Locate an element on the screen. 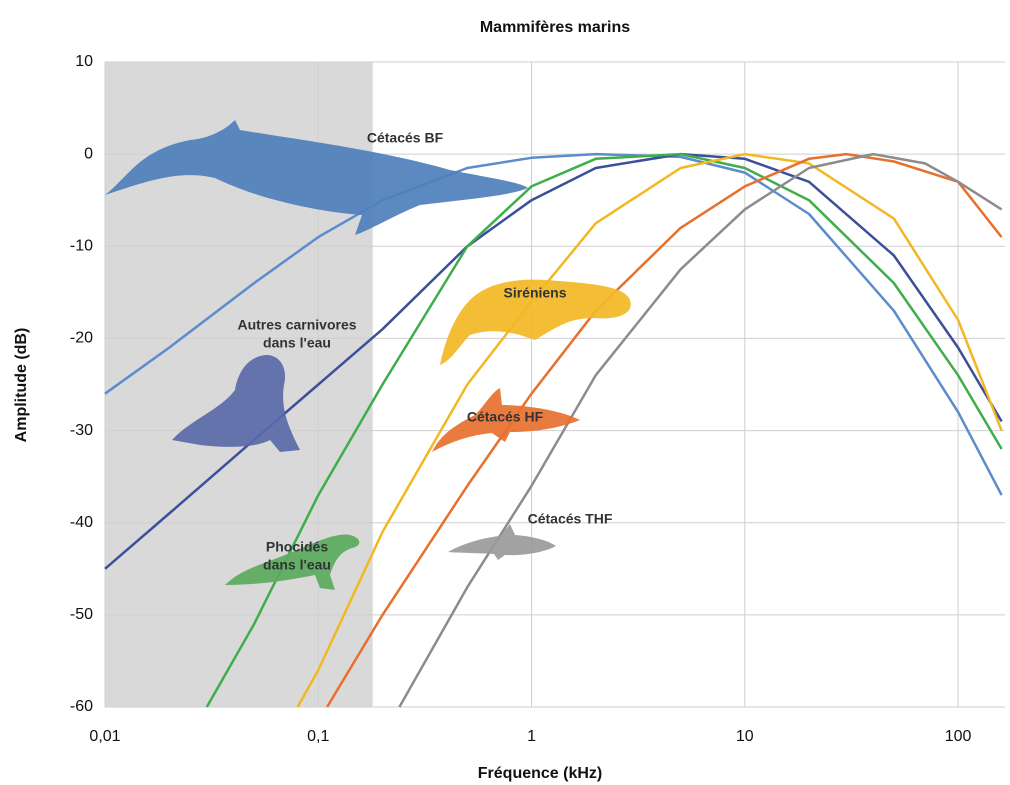  x-tick-label: 100 is located at coordinates (958, 736).